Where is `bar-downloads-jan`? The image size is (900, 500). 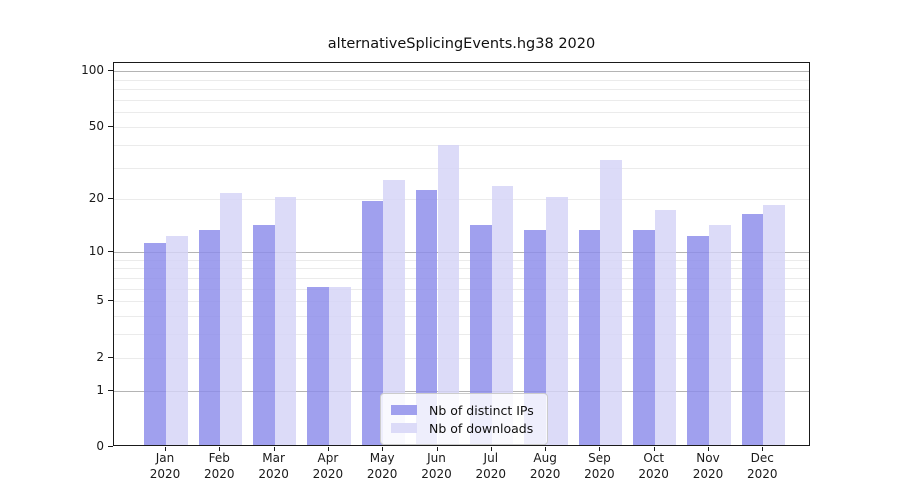 bar-downloads-jan is located at coordinates (177, 340).